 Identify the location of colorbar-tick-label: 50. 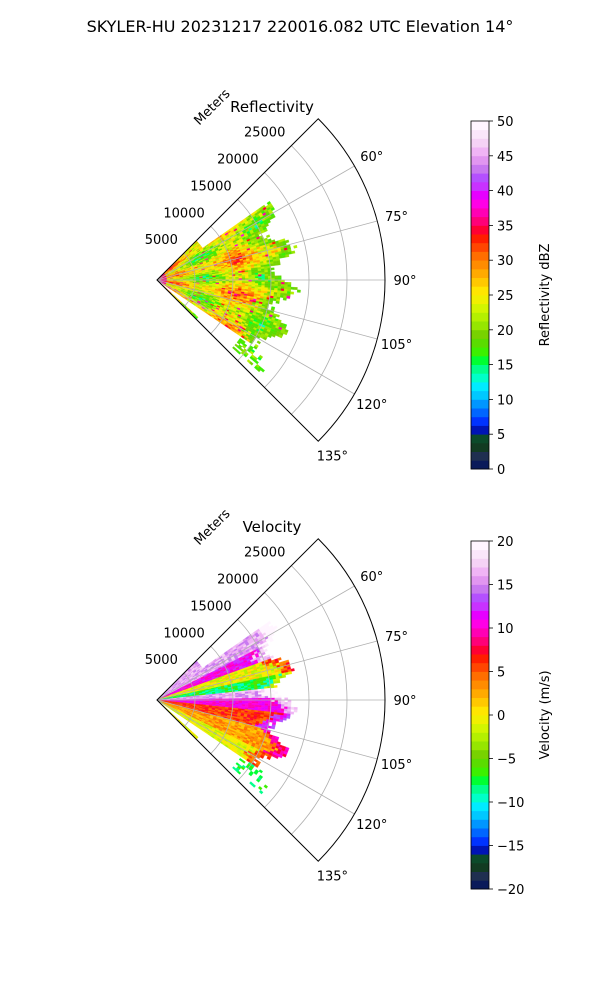
(505, 122).